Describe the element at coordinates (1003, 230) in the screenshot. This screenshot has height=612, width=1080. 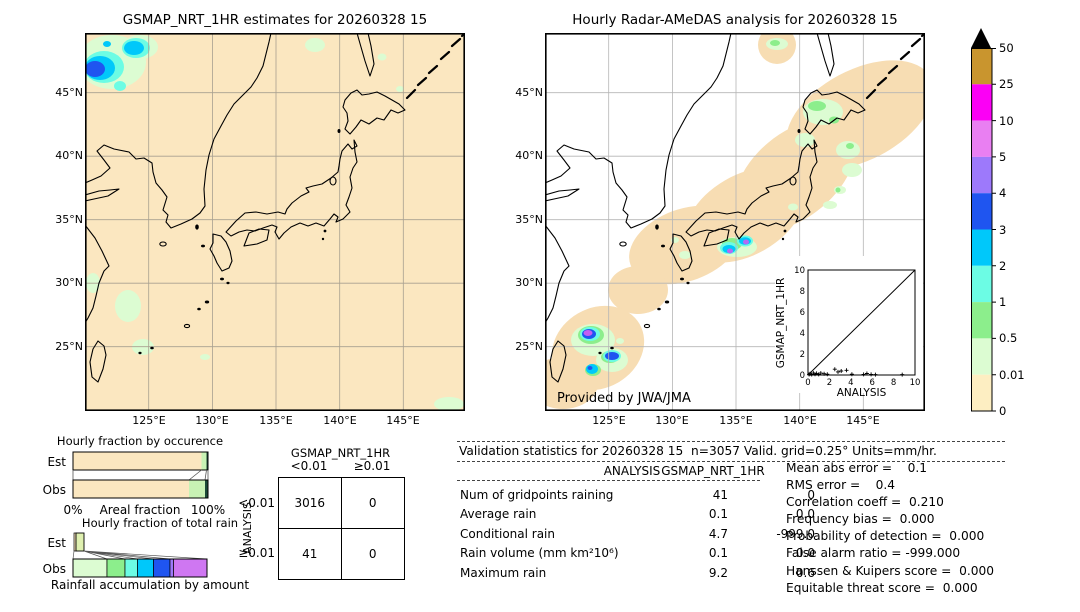
I see `colorbar-label-3: 3` at that location.